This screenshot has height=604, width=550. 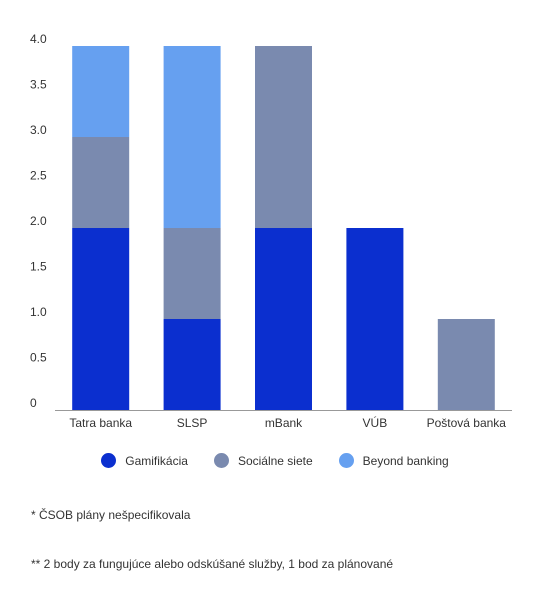 What do you see at coordinates (109, 460) in the screenshot?
I see `legend-swatch-gamifikacia` at bounding box center [109, 460].